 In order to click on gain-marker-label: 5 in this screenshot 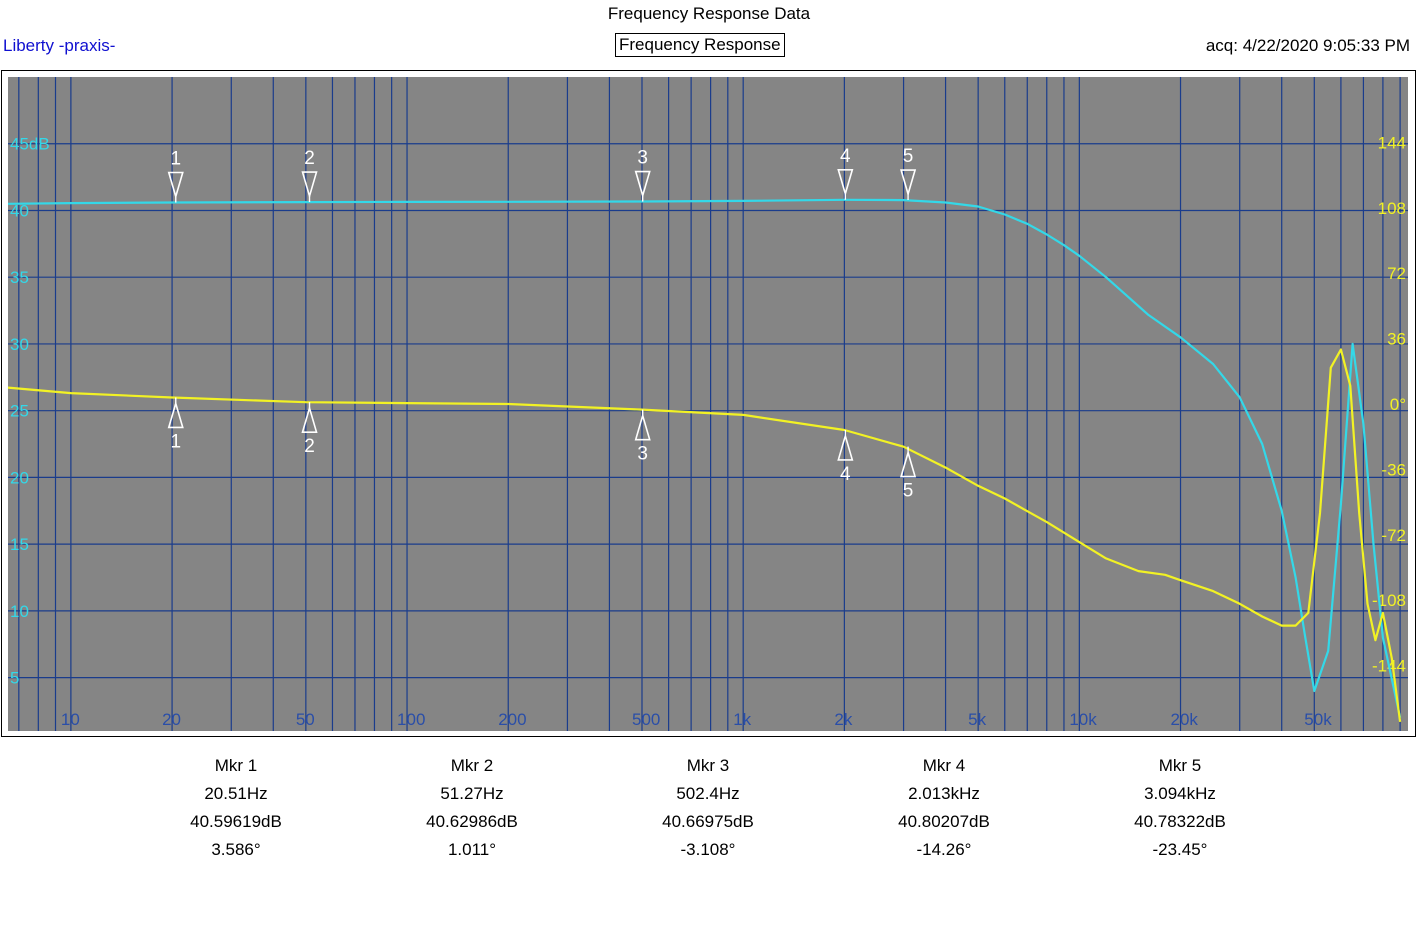, I will do `click(908, 156)`.